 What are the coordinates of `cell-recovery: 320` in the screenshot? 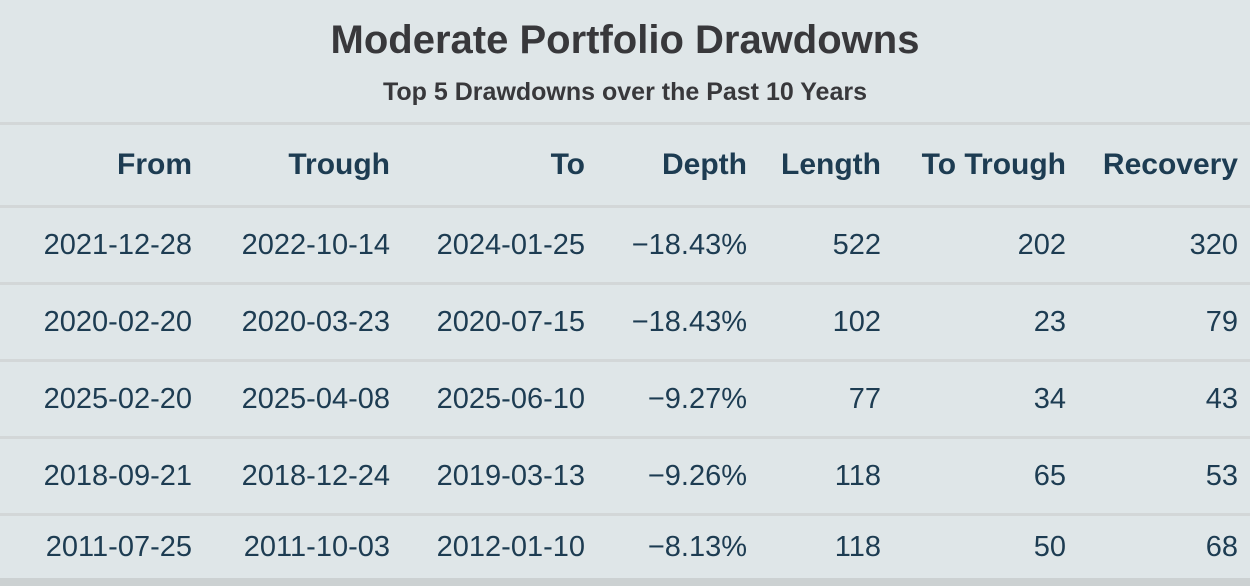 It's located at (1213, 244).